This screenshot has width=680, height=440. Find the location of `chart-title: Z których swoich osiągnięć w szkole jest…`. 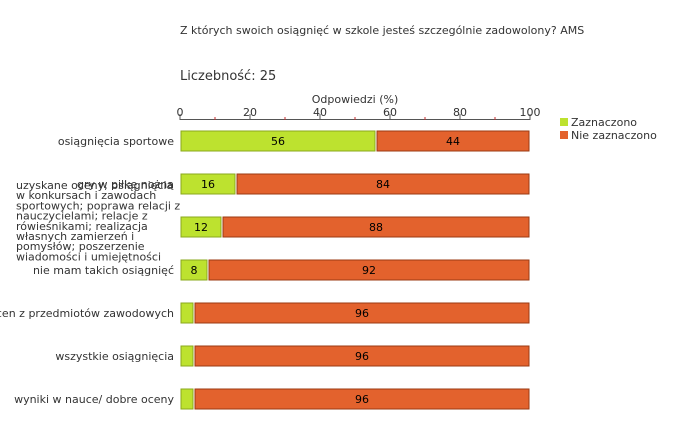

chart-title: Z których swoich osiągnięć w szkole jest… is located at coordinates (382, 30).